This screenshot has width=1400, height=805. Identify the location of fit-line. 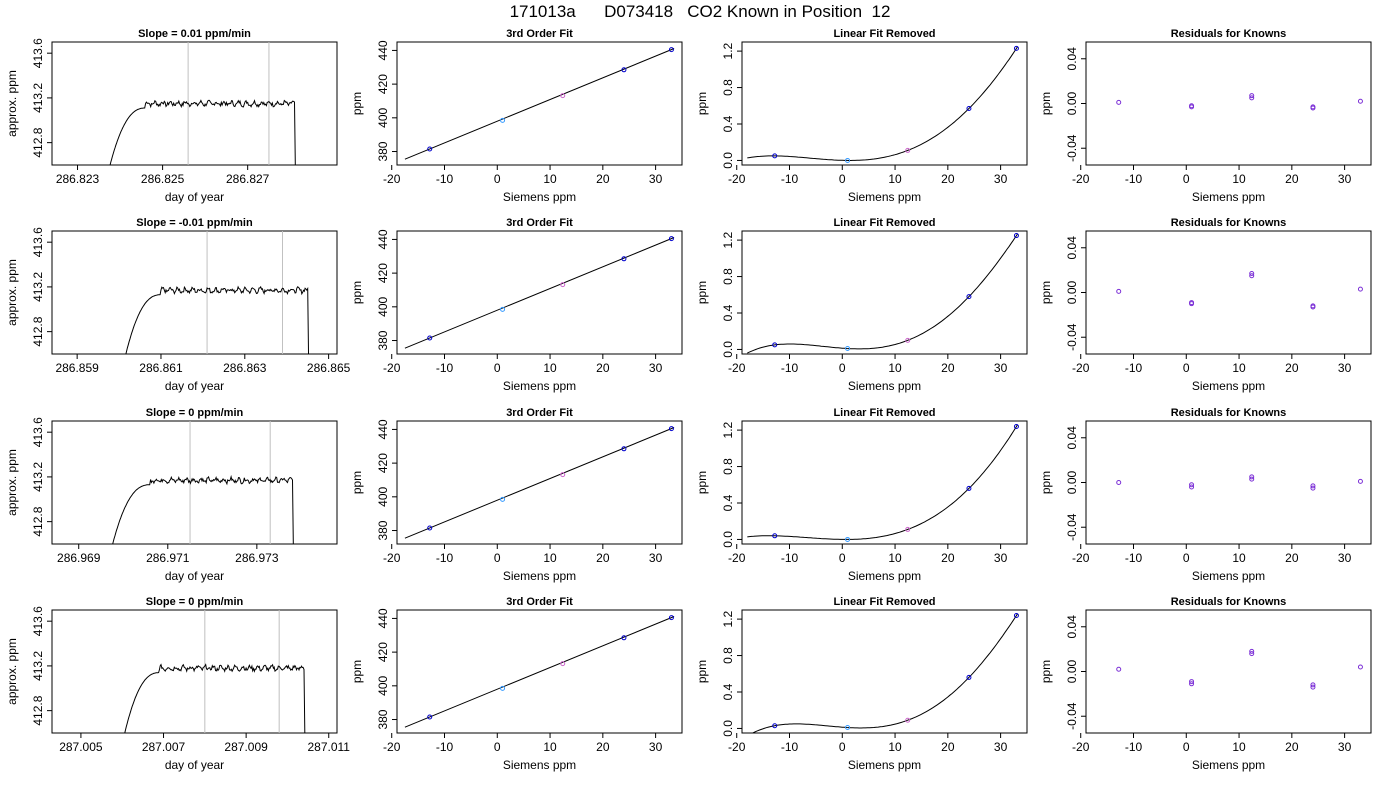
(539, 483).